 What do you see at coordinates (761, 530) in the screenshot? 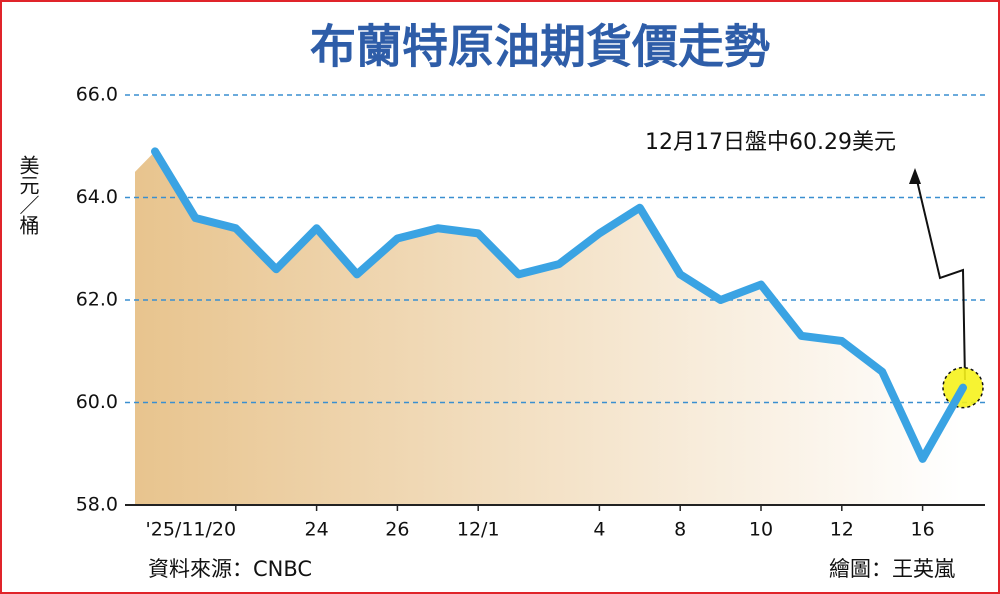
I see `x-tick-label: 10` at bounding box center [761, 530].